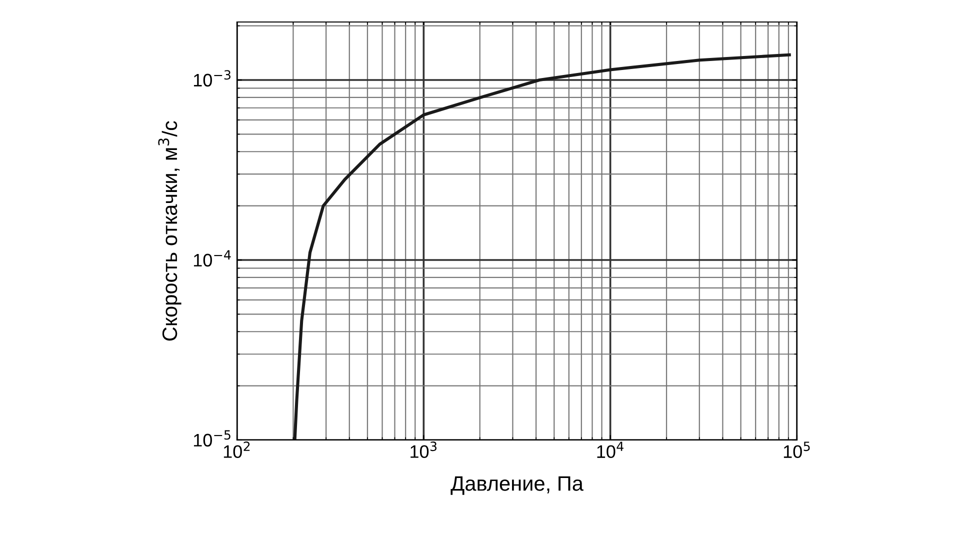 The width and height of the screenshot is (980, 551). What do you see at coordinates (170, 231) in the screenshot?
I see `y-axis-title: Скорость откачки, м$^{3}$/с` at bounding box center [170, 231].